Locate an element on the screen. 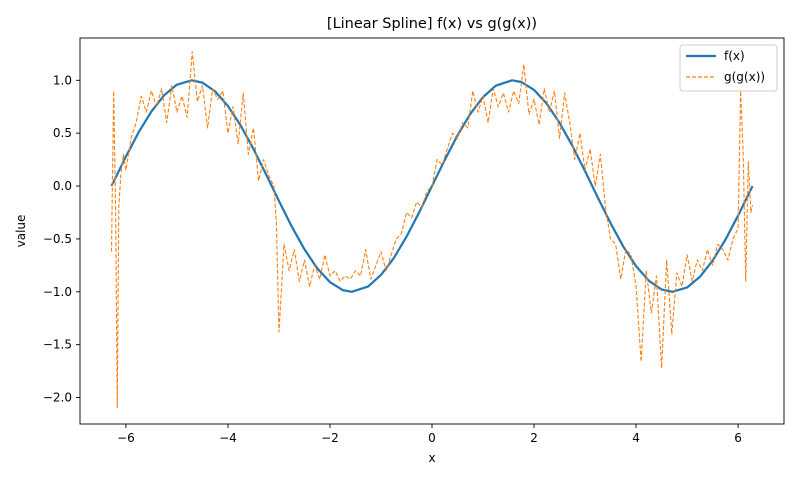 This screenshot has height=480, width=800. chart-title: [Linear Spline] f(x) vs g(g(x)) is located at coordinates (432, 24).